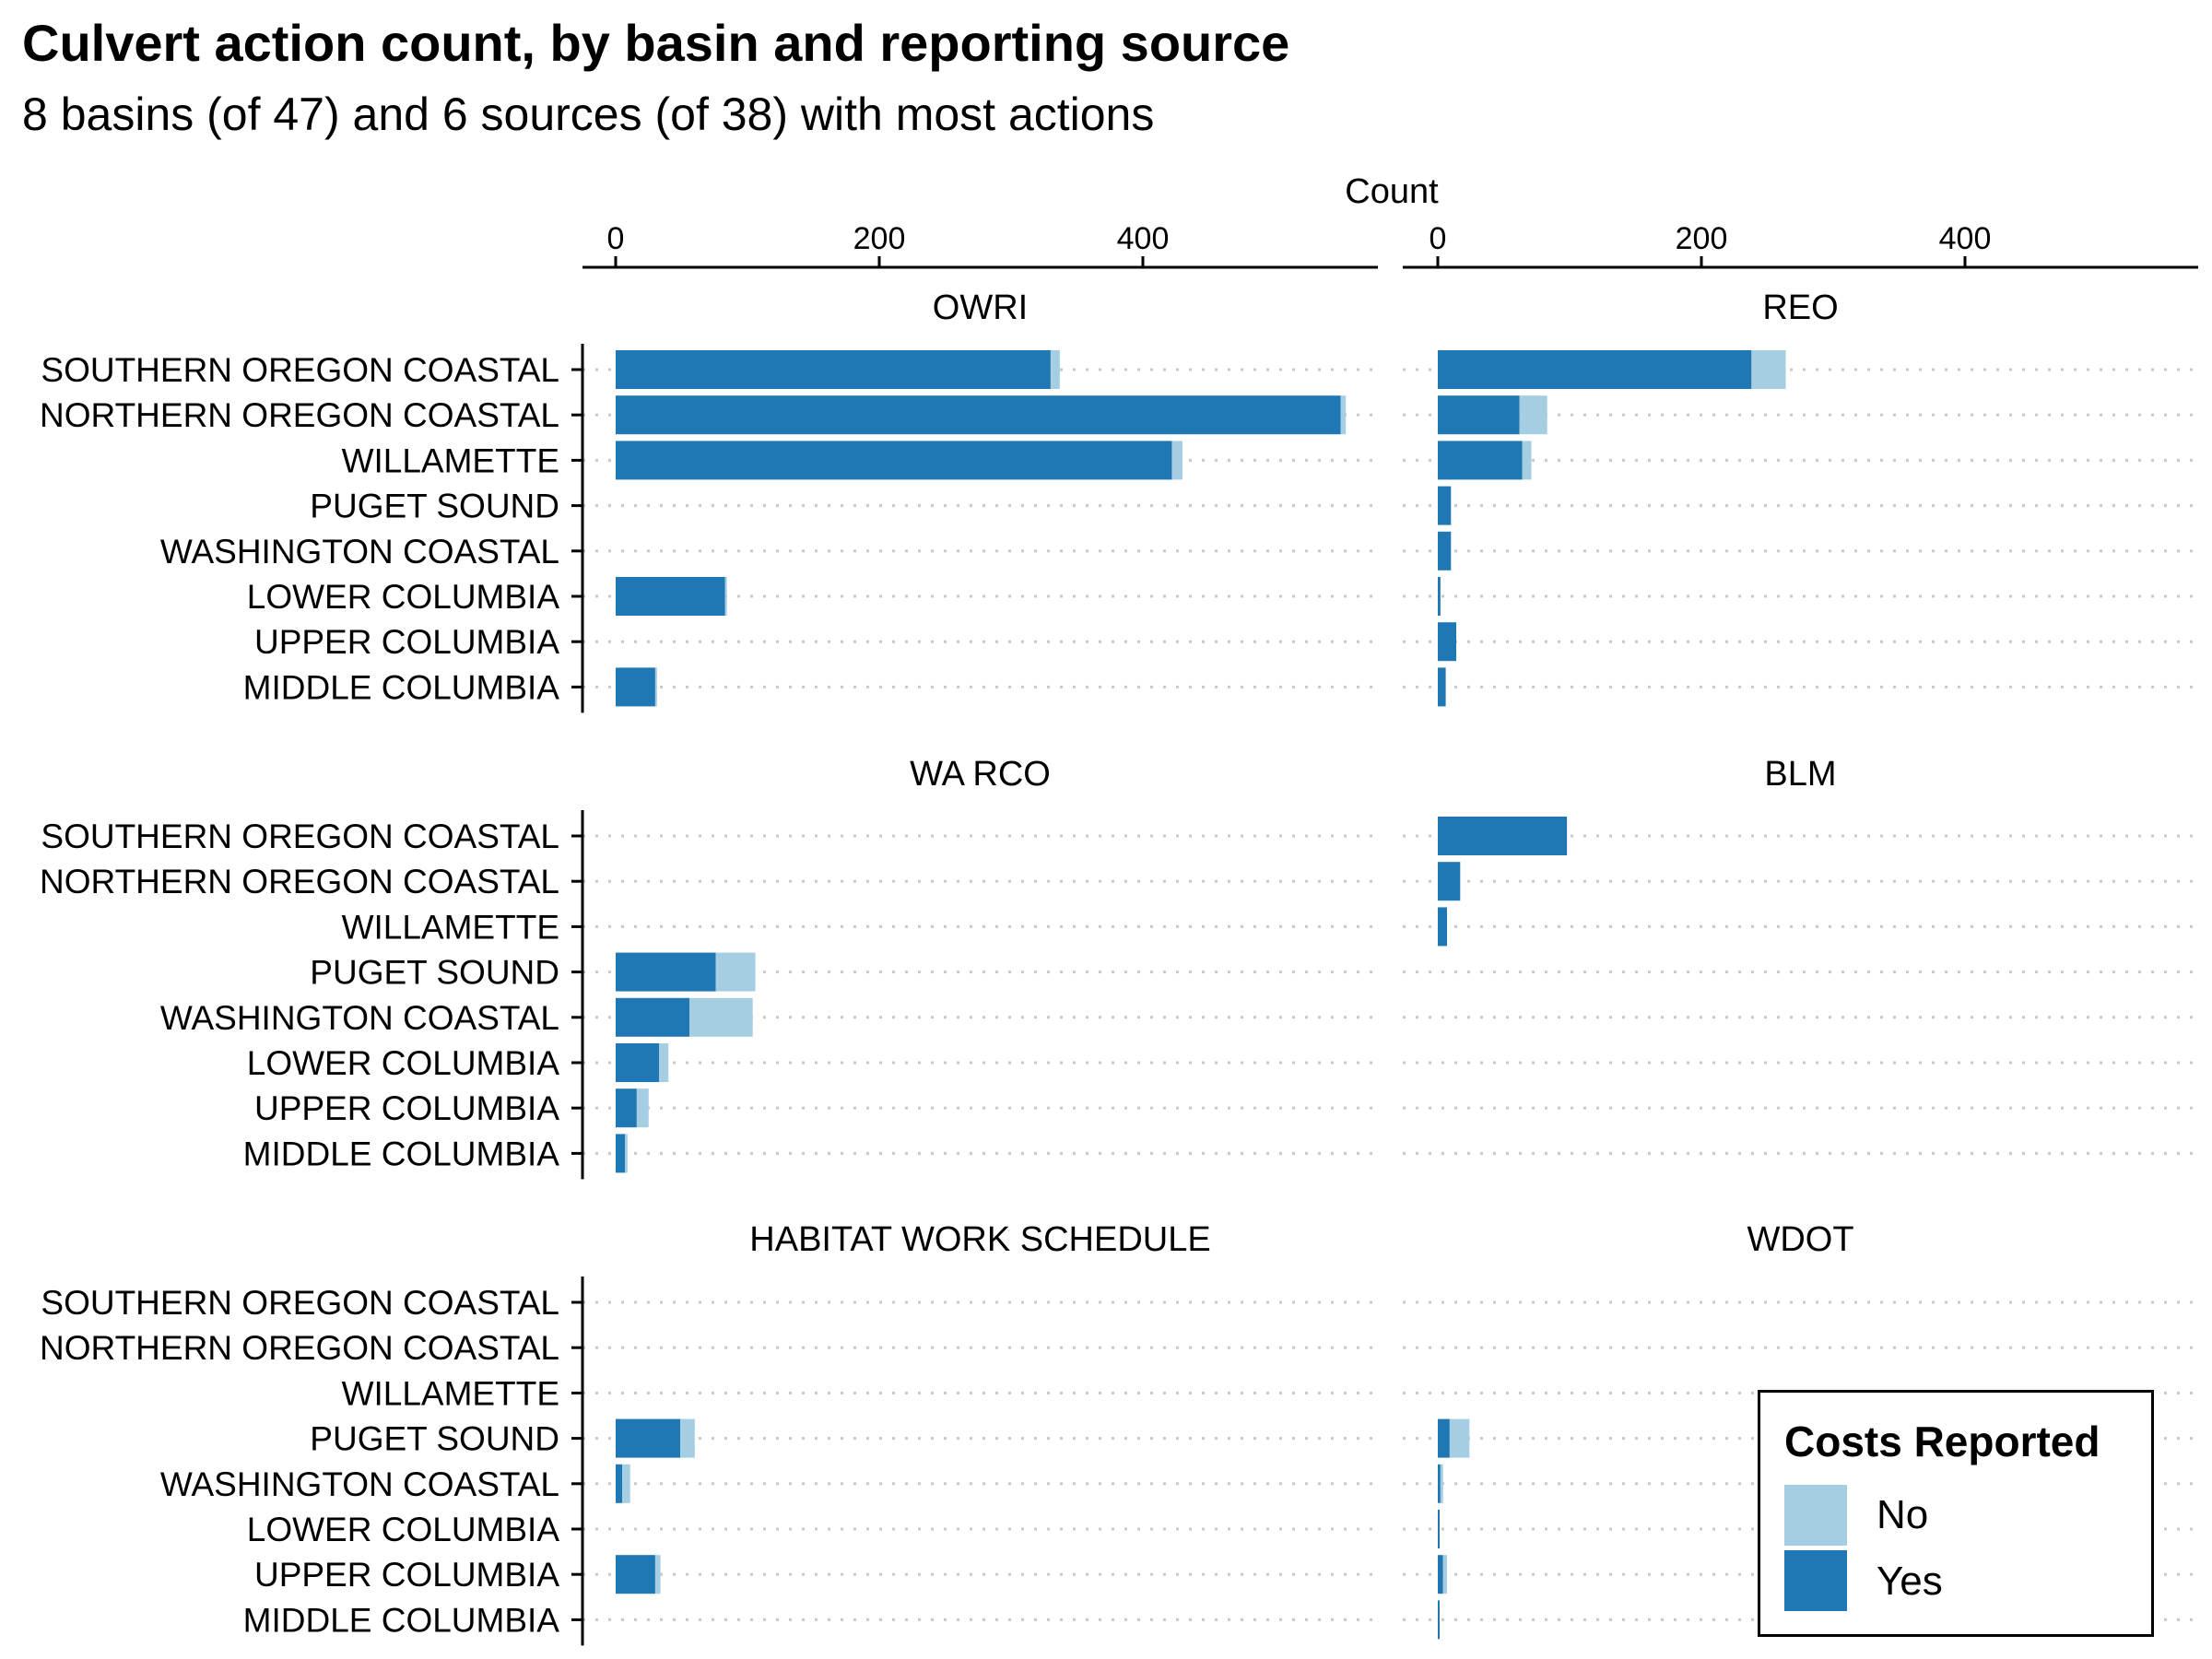 The image size is (2212, 1659). What do you see at coordinates (1442, 687) in the screenshot?
I see `bar-reo-middle-columbia-yes` at bounding box center [1442, 687].